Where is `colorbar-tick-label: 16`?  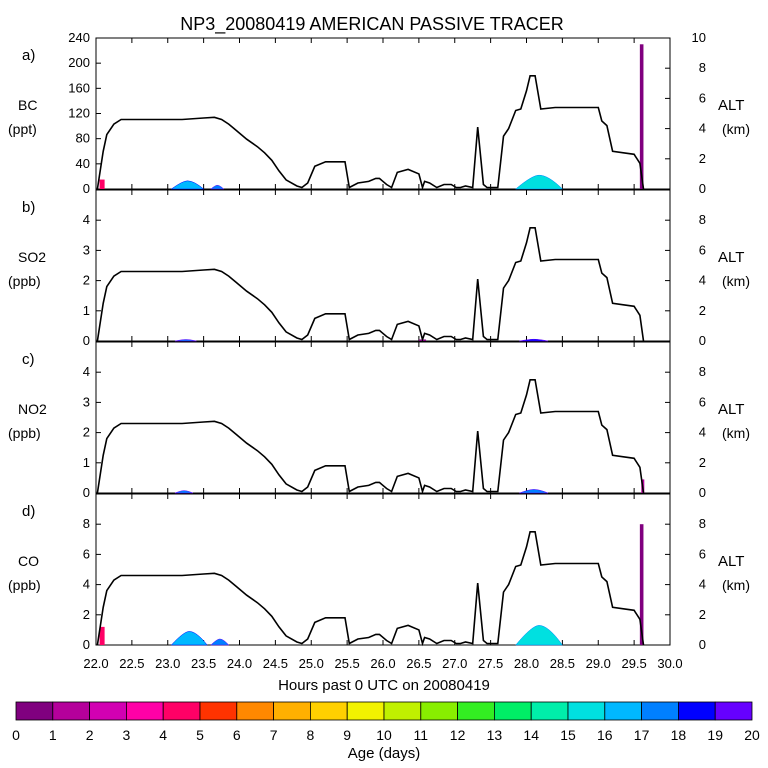 colorbar-tick-label: 16 is located at coordinates (605, 735).